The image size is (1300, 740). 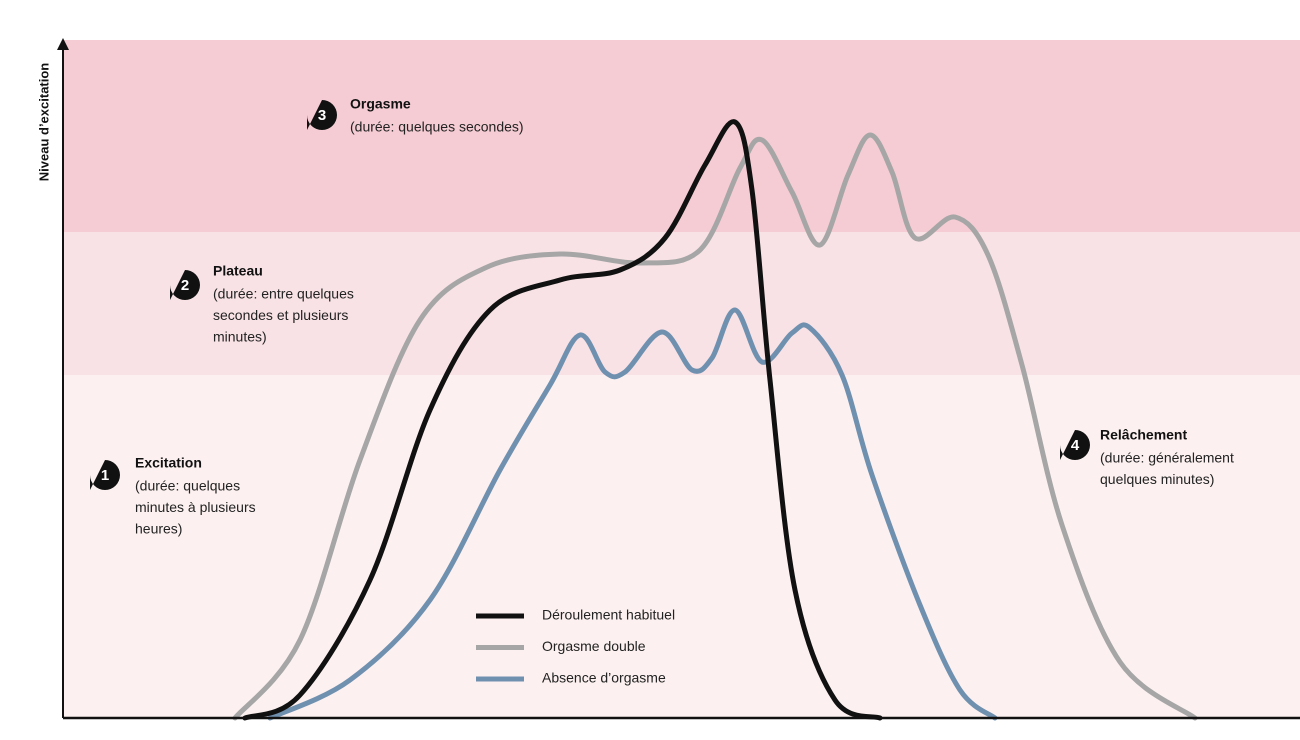 I want to click on badge-number: 3, so click(x=322, y=115).